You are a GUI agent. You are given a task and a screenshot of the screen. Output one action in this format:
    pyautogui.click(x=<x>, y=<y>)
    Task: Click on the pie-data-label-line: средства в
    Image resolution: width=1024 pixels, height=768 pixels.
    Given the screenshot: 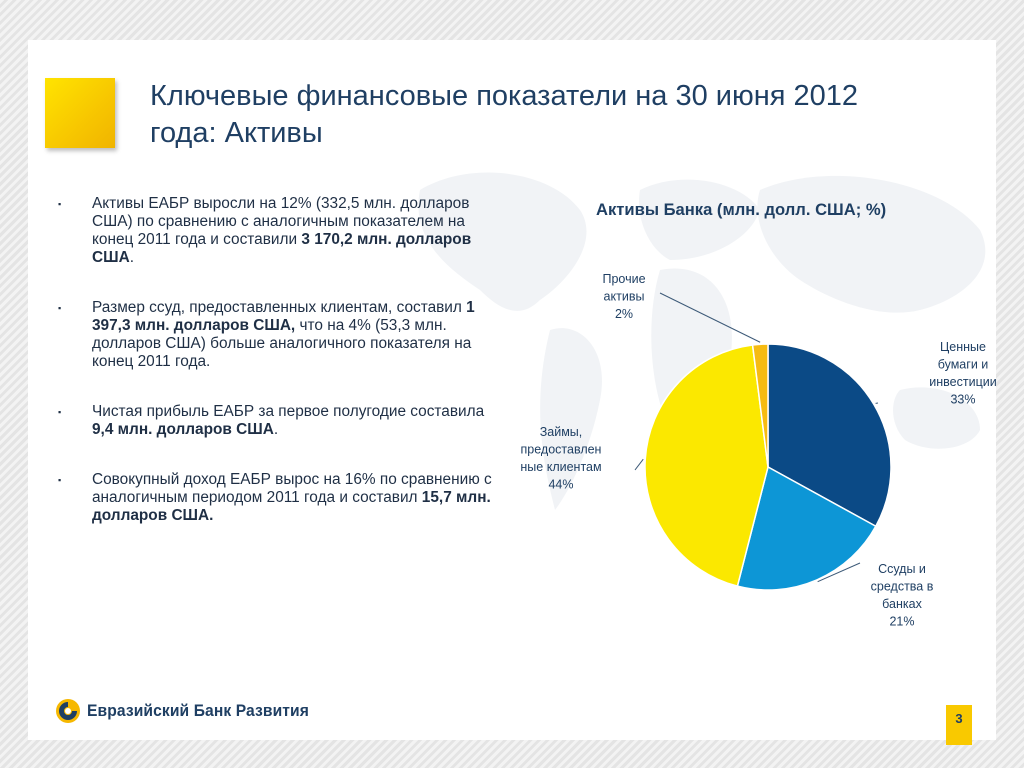 What is the action you would take?
    pyautogui.click(x=902, y=587)
    